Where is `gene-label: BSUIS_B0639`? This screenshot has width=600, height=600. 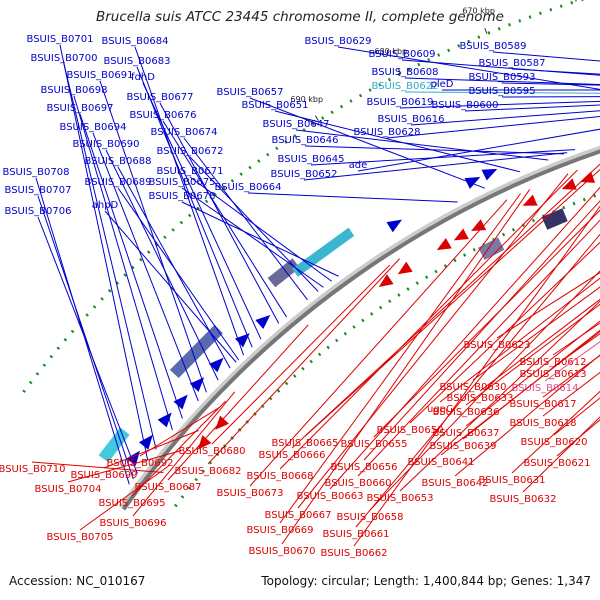
gene-label: BSUIS_B0639 is located at coordinates (463, 446).